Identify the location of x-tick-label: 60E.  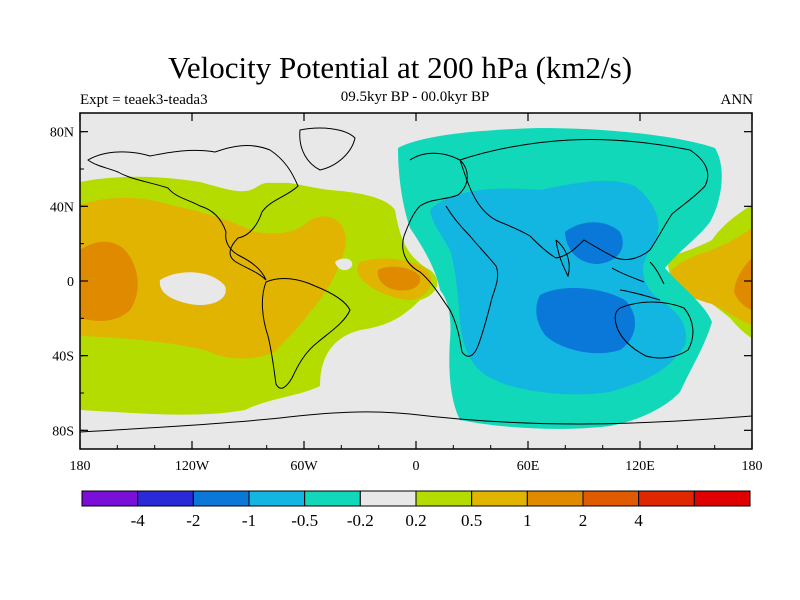
(528, 466).